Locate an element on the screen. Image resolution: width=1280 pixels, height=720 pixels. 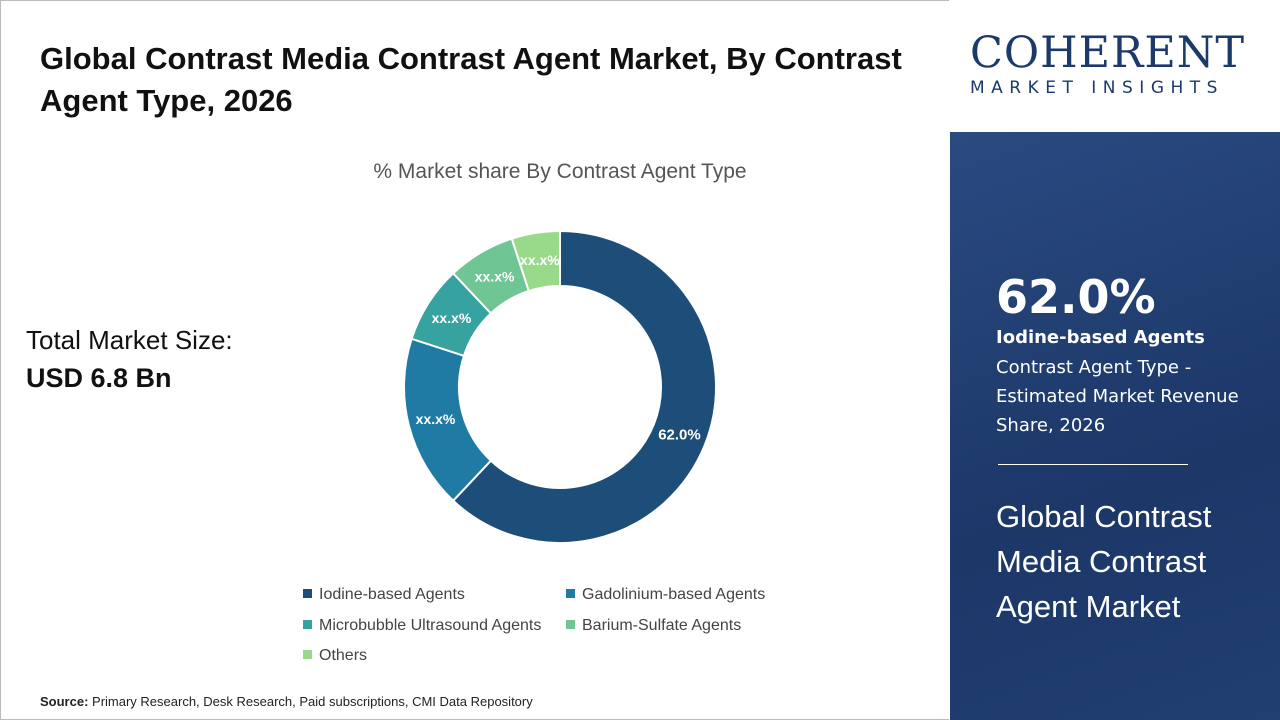
logo-tagline: MARKET INSIGHTS is located at coordinates (1097, 88).